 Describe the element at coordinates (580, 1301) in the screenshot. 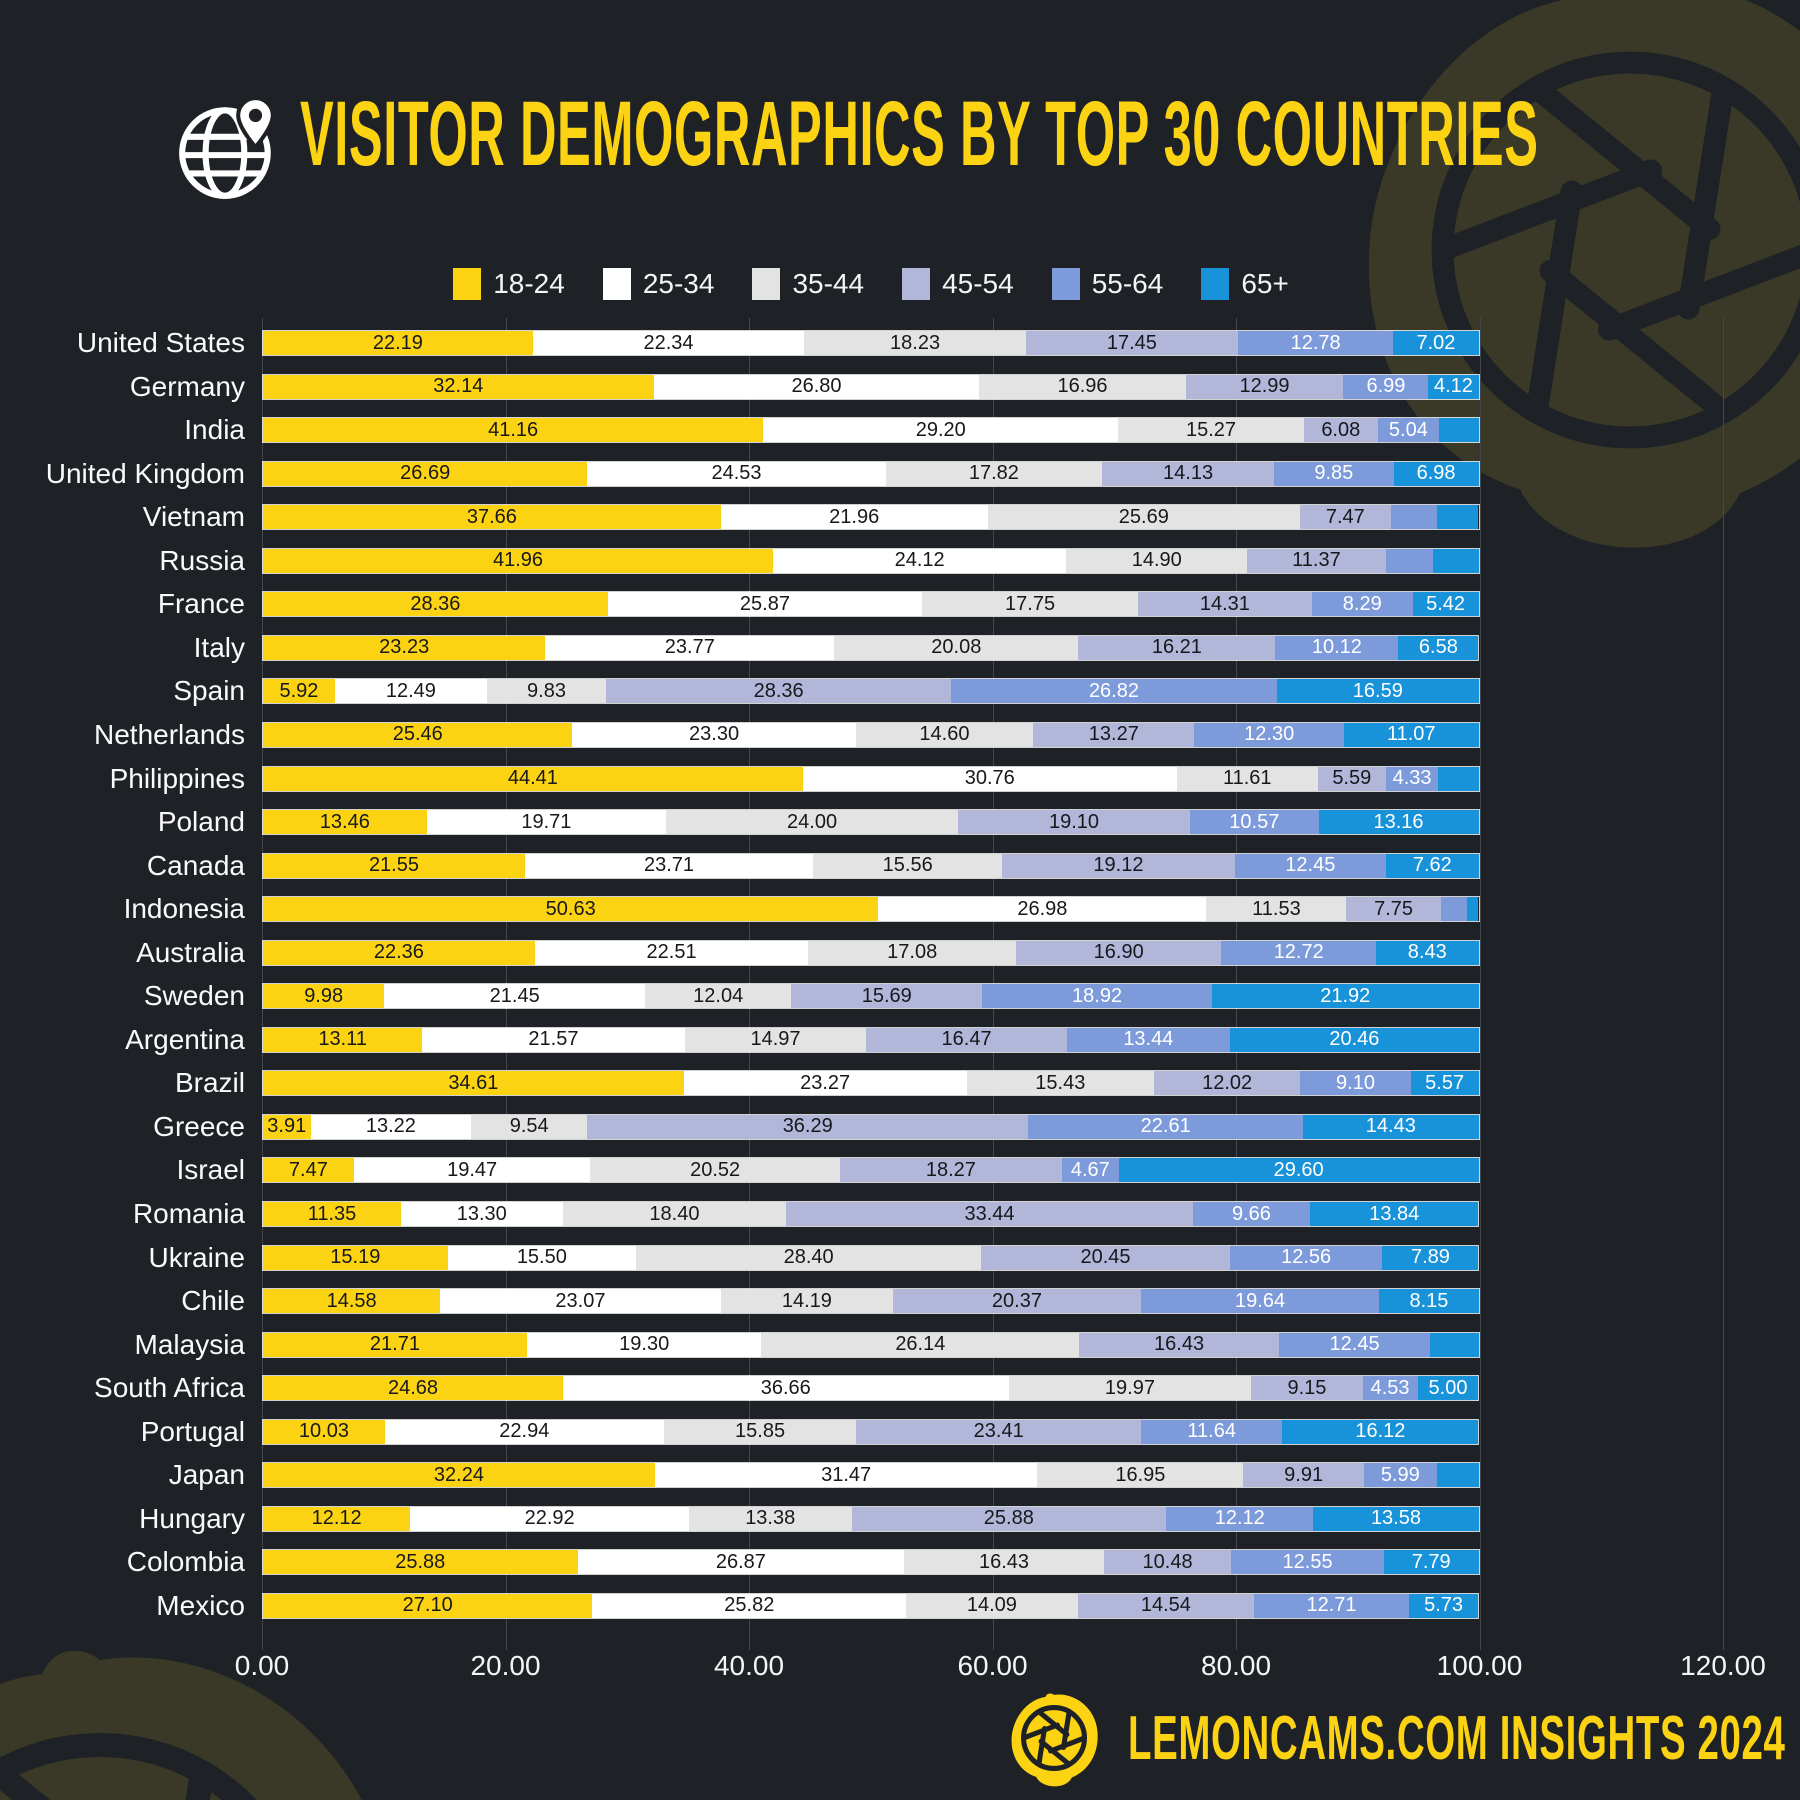

I see `bar-segment-25-34: 23.07` at that location.